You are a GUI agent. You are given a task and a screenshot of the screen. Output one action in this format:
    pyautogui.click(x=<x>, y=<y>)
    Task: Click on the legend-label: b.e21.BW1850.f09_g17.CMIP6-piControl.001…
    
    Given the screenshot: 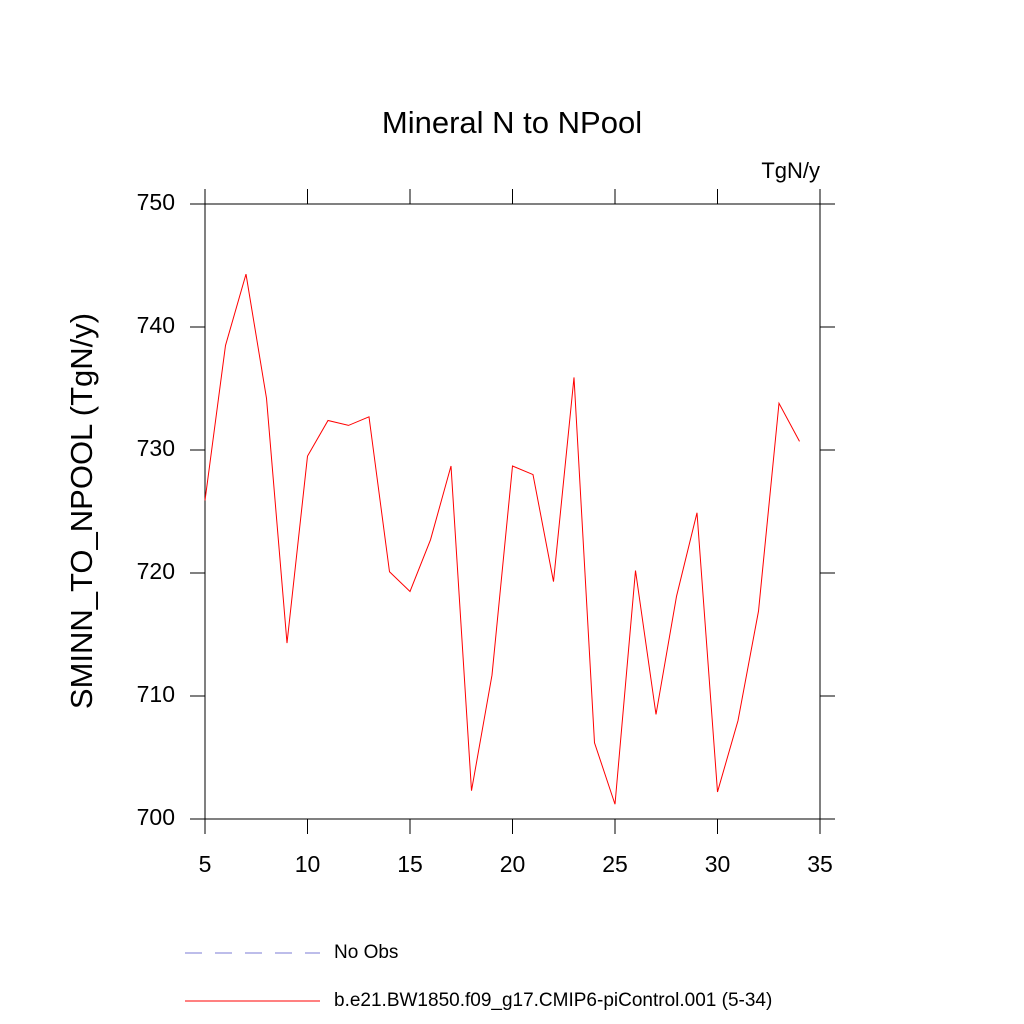 What is the action you would take?
    pyautogui.click(x=553, y=1000)
    